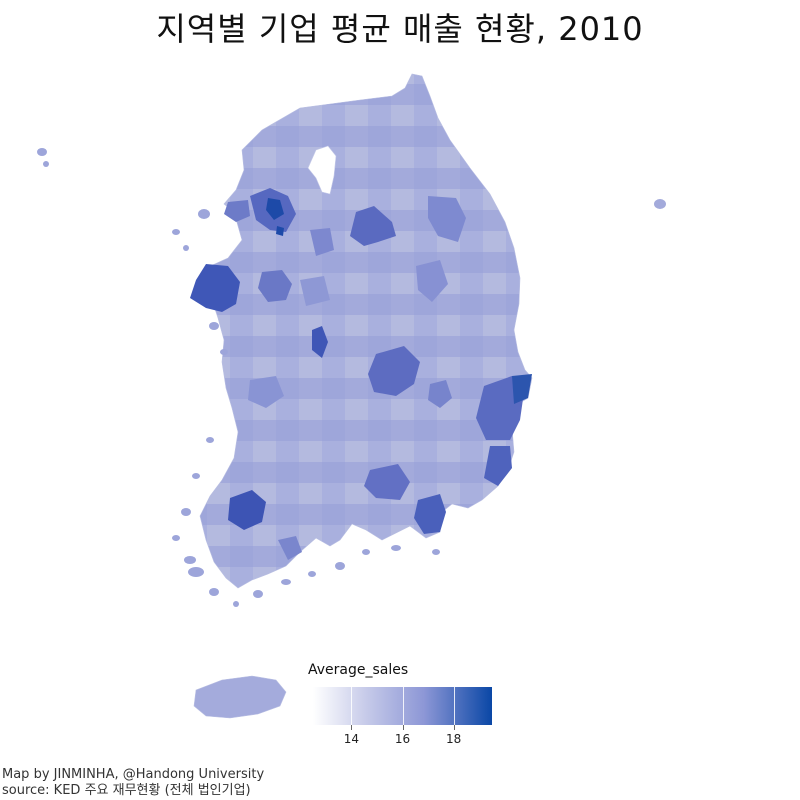 The width and height of the screenshot is (800, 800). I want to click on region-daejeon, so click(320, 342).